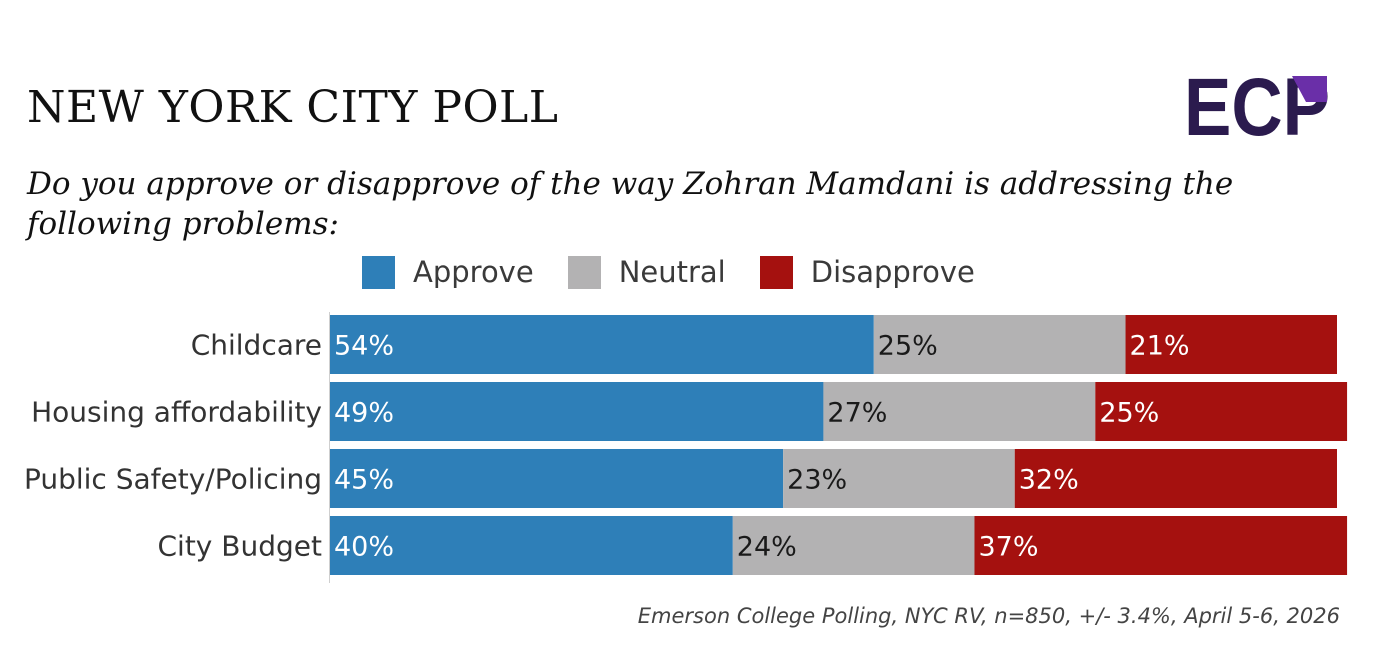 This screenshot has width=1376, height=654. I want to click on legend-swatch-disapprove, so click(776, 272).